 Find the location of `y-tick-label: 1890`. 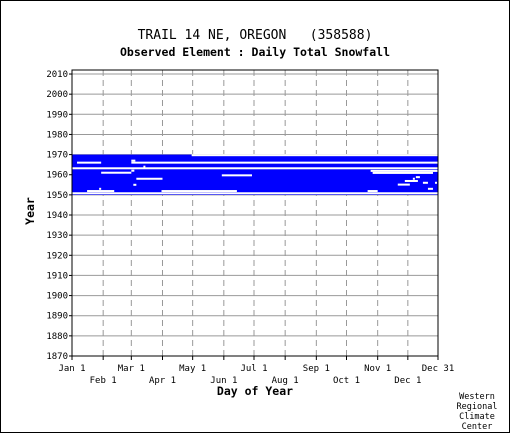

y-tick-label: 1890 is located at coordinates (57, 317).